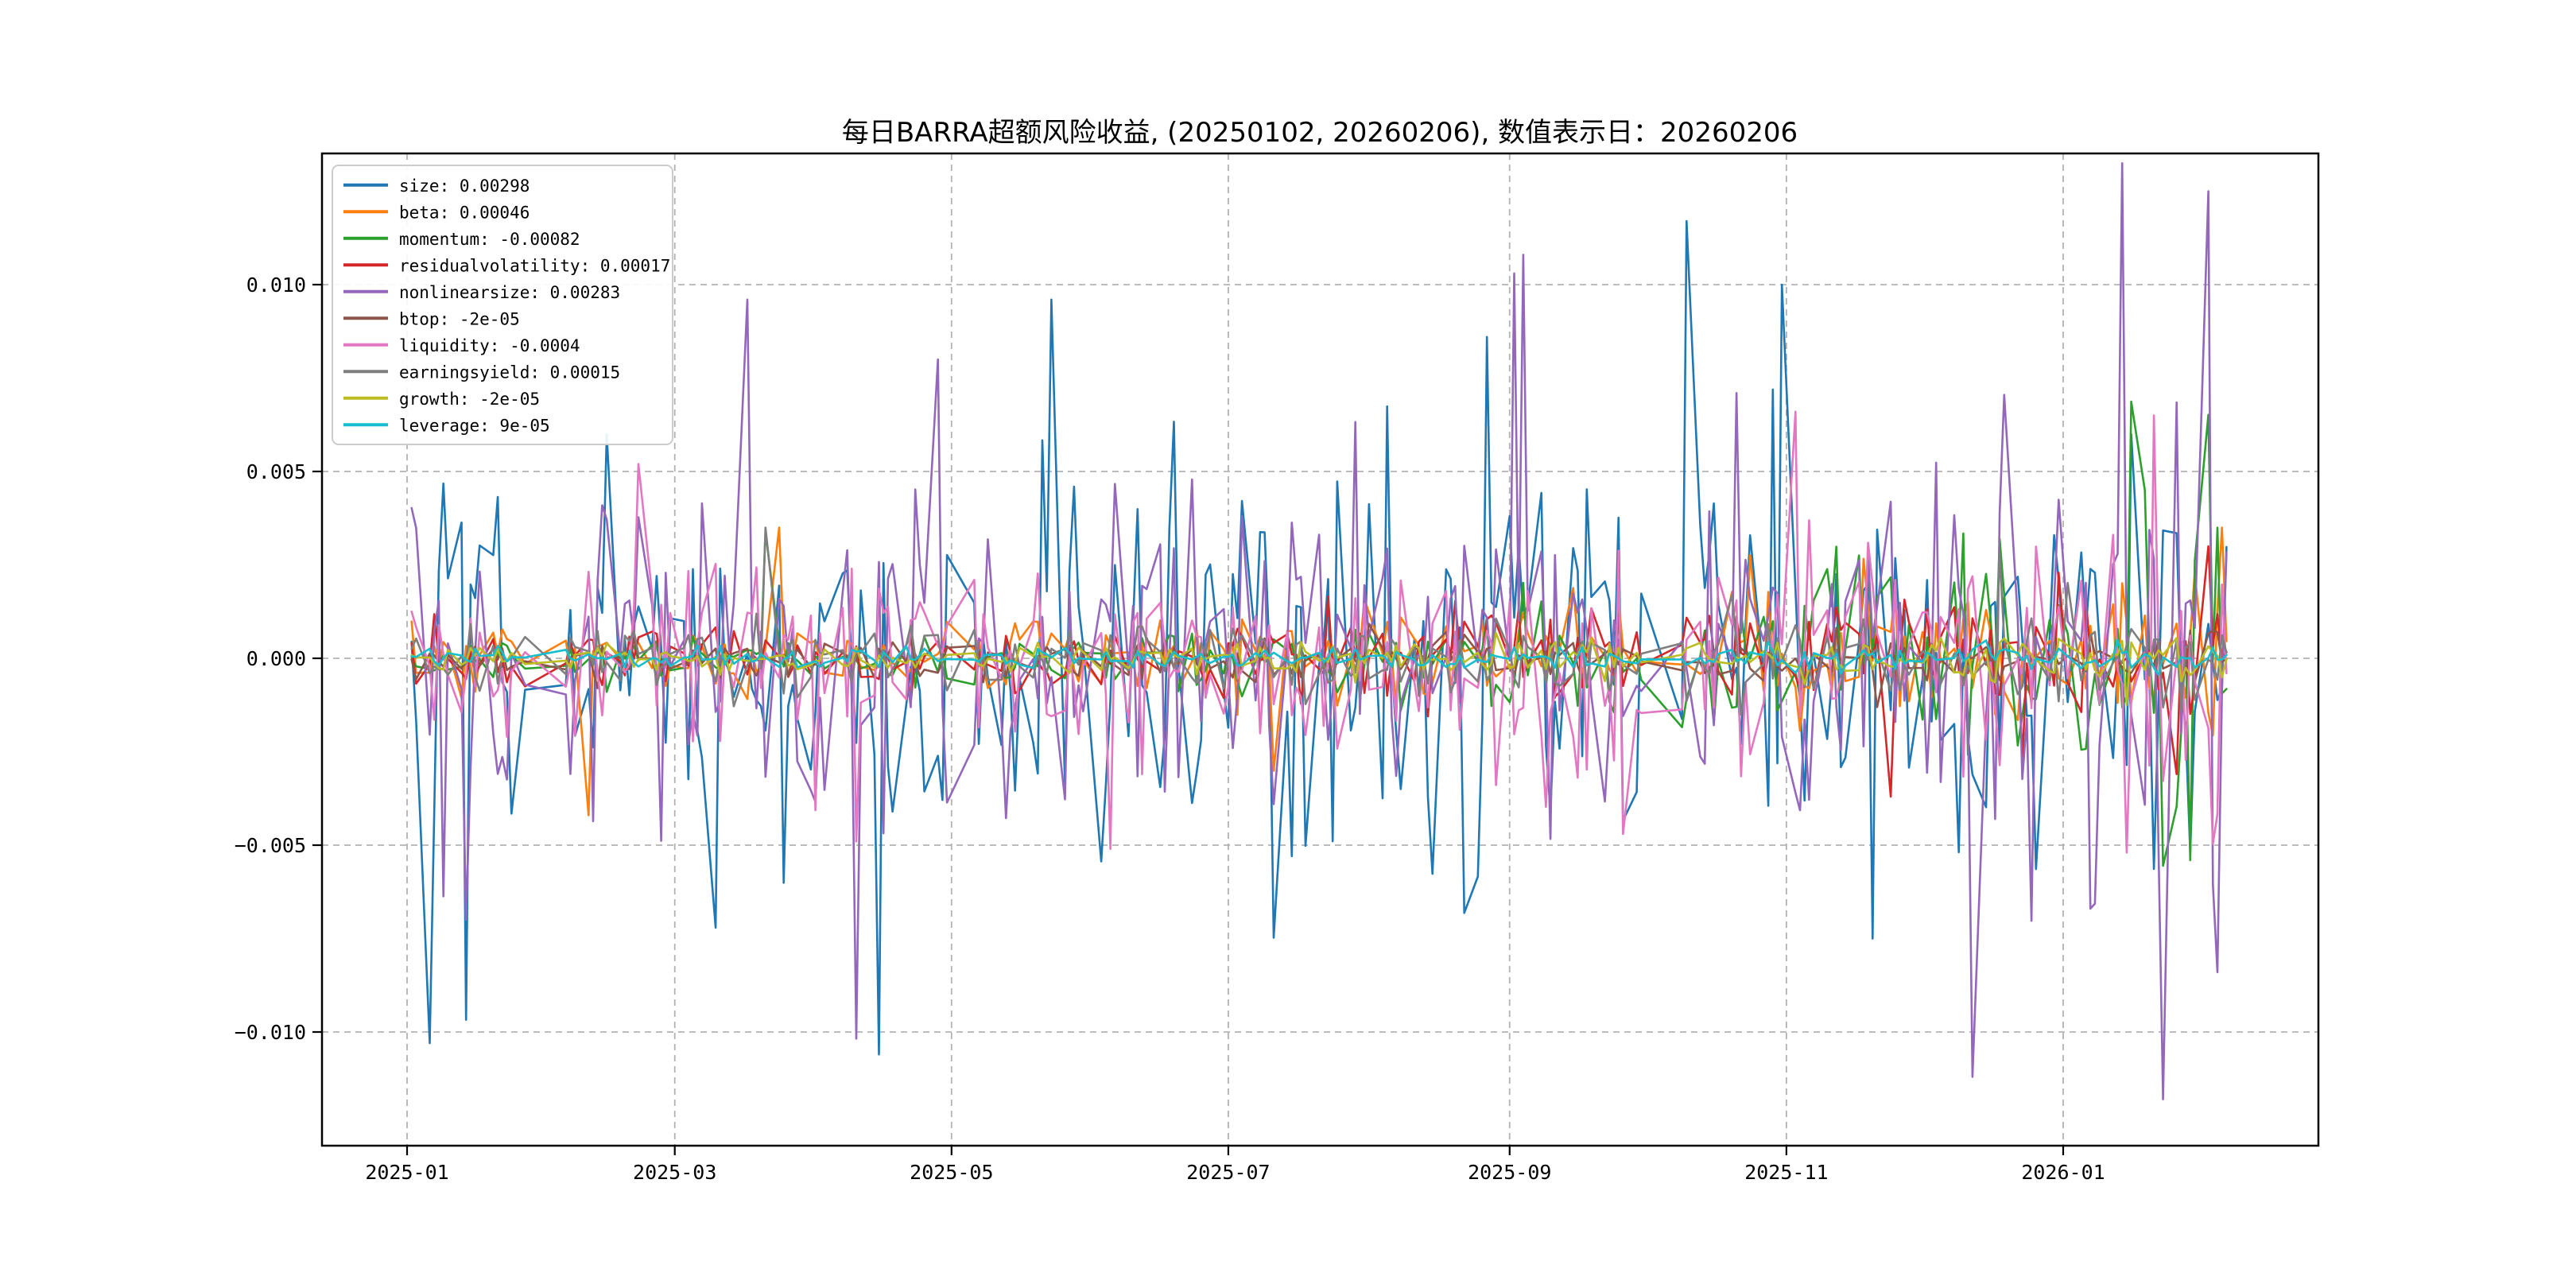 Image resolution: width=2576 pixels, height=1288 pixels. Describe the element at coordinates (1228, 1172) in the screenshot. I see `x-tick-label: 2025-07` at that location.